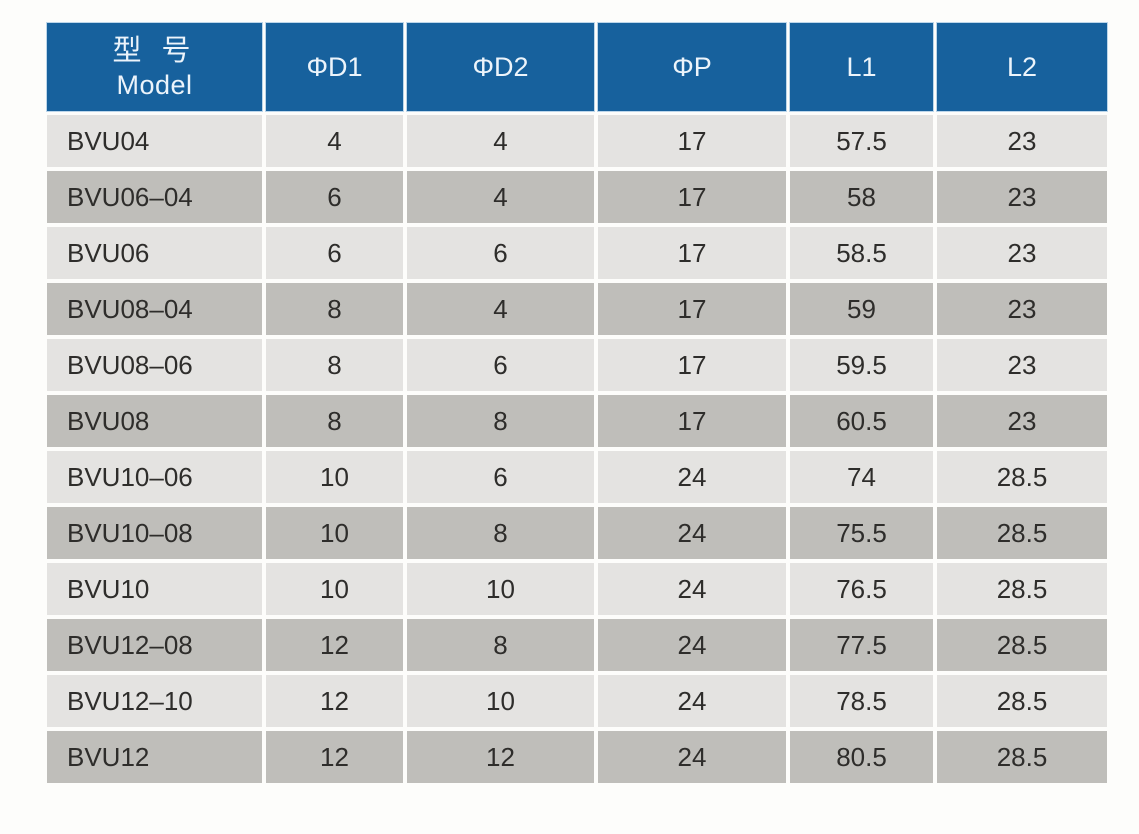 The image size is (1139, 834). I want to click on cell-model: BVU06–04, so click(154, 197).